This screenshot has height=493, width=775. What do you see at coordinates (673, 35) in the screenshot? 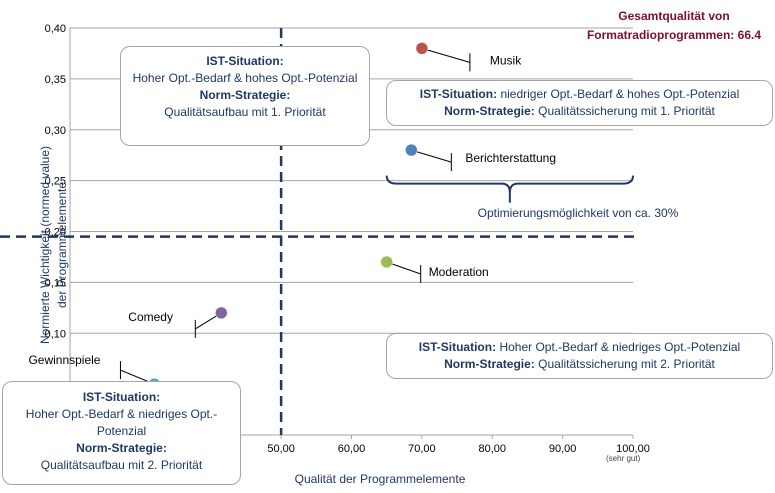
I see `overall-quality-line2: Formatradioprogrammen: 66.4` at bounding box center [673, 35].